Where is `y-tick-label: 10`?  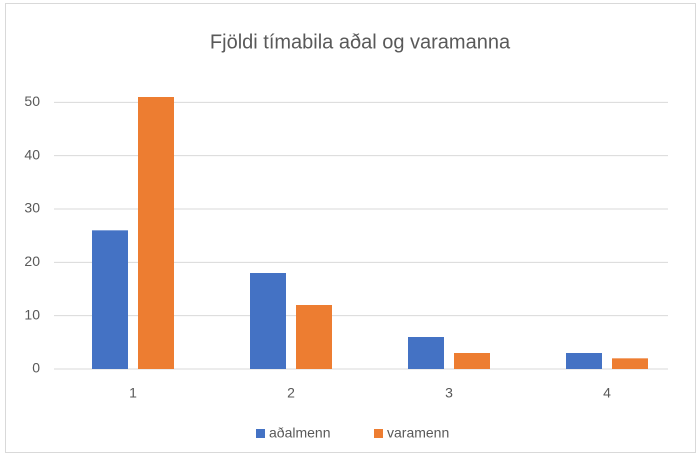
y-tick-label: 10 is located at coordinates (32, 314).